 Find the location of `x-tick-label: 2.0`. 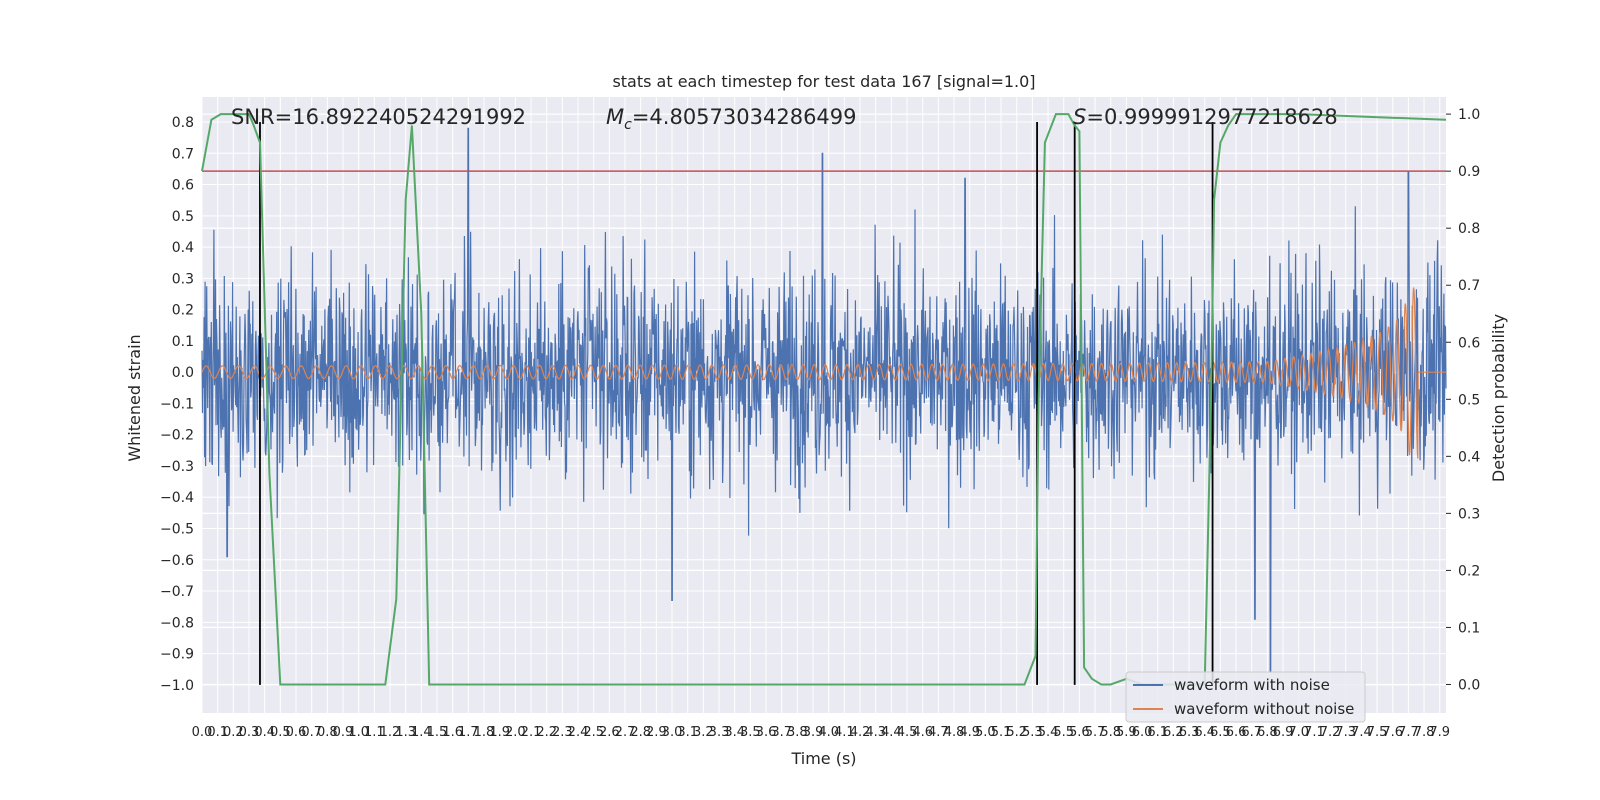

x-tick-label: 2.0 is located at coordinates (515, 732).